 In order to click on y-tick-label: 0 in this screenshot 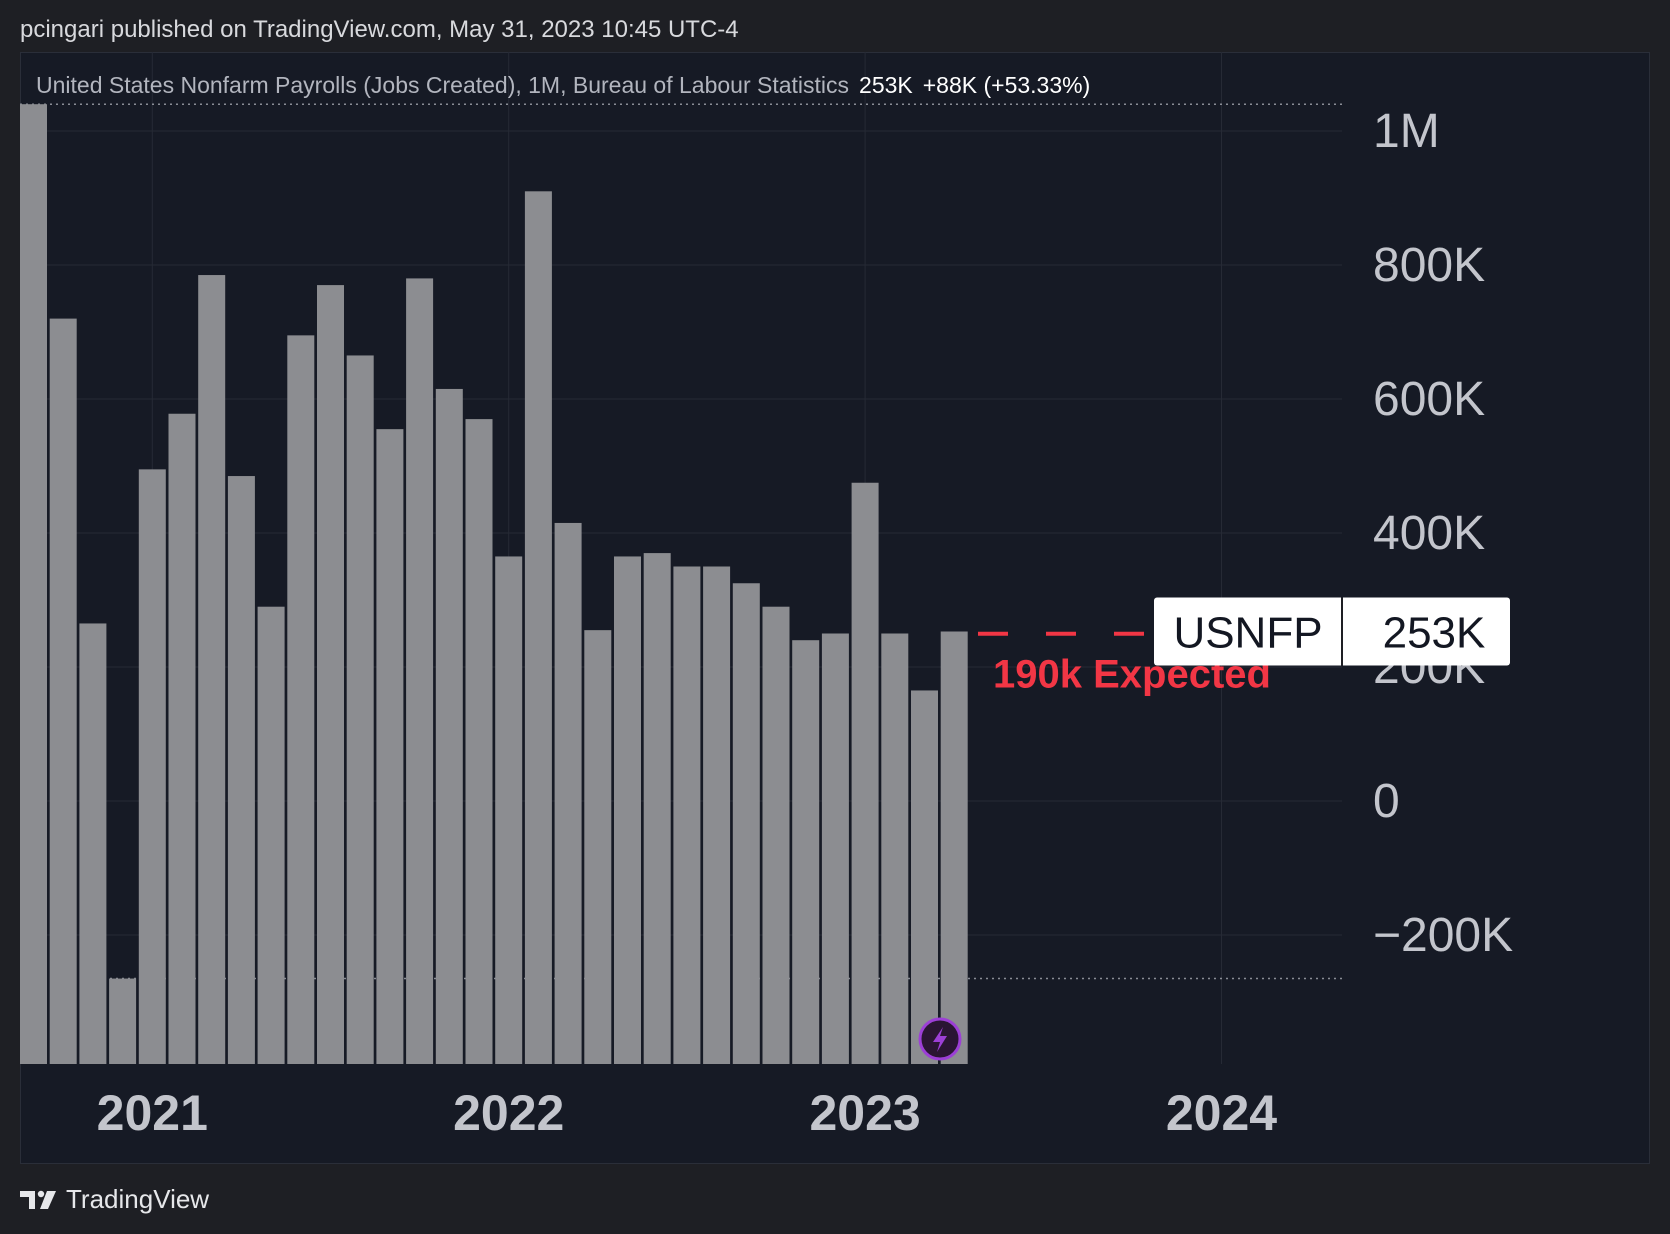, I will do `click(1386, 801)`.